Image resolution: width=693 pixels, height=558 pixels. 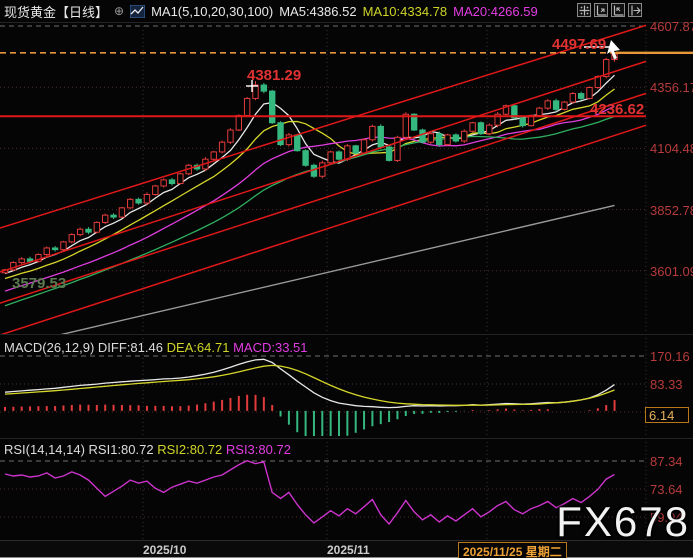 I want to click on rsi-panel, so click(x=309, y=492).